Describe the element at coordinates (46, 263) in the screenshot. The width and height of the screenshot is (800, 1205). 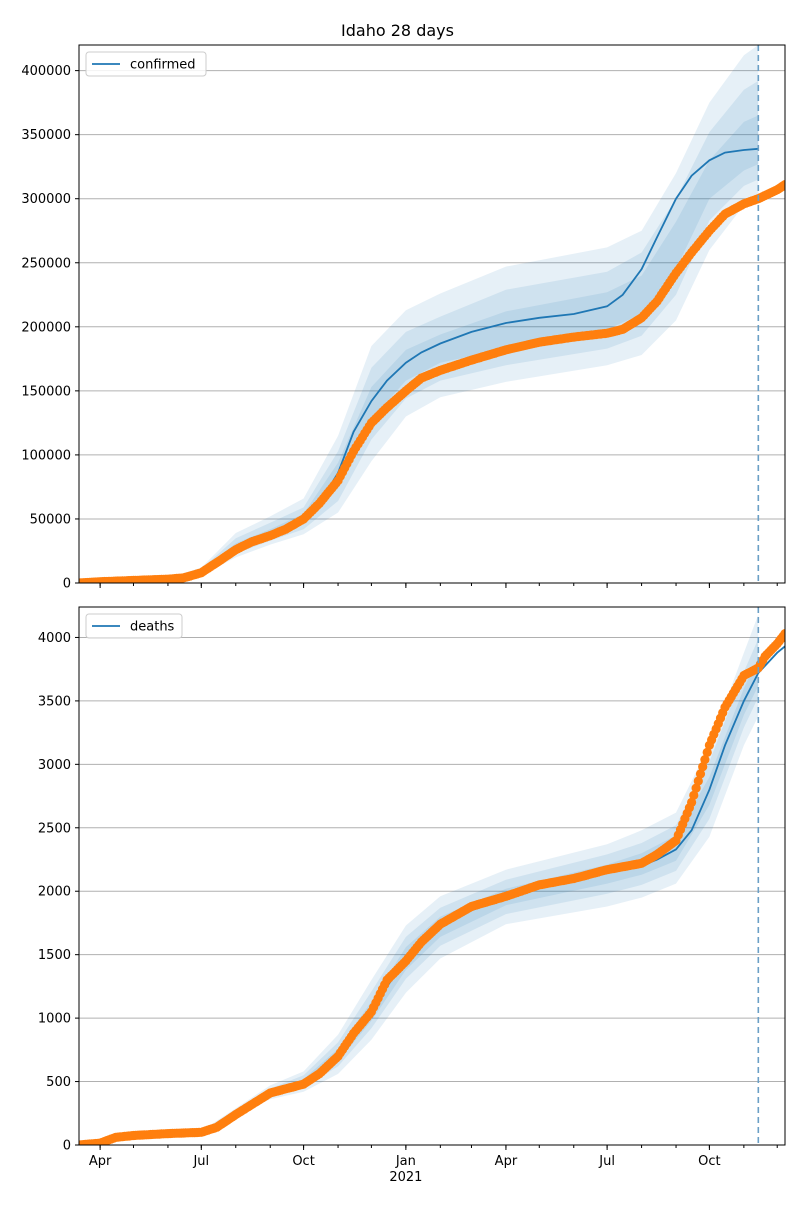
I see `y-tick-label: 250000` at that location.